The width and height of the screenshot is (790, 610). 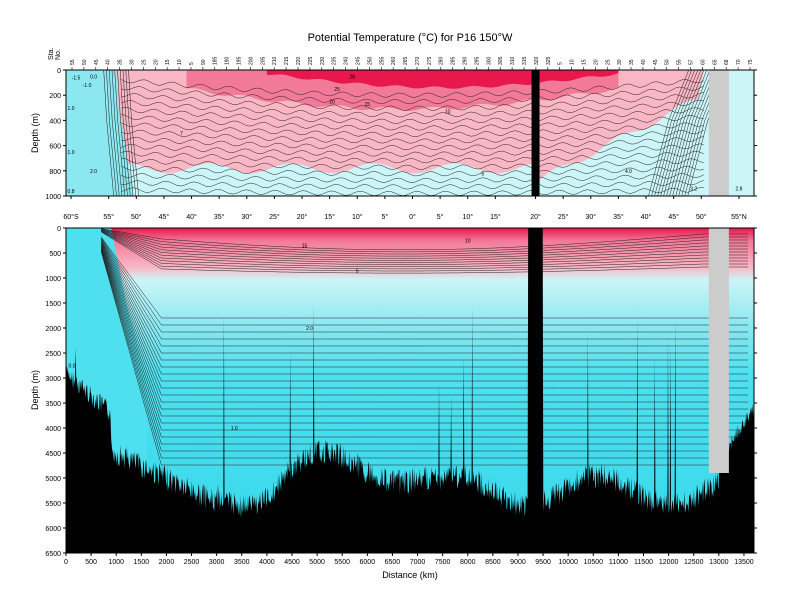 What do you see at coordinates (93, 172) in the screenshot?
I see `upper-contour-label: 2.0` at bounding box center [93, 172].